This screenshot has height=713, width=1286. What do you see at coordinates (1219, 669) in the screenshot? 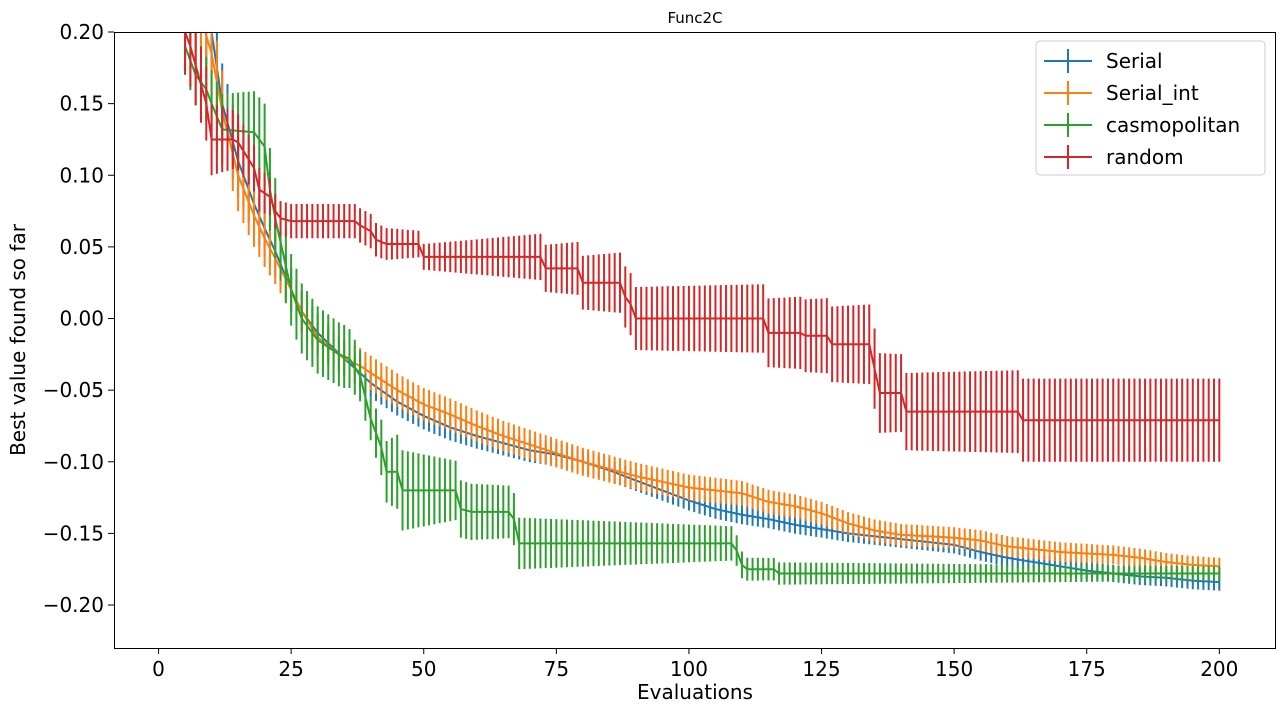
I see `x-tick-label: 200` at bounding box center [1219, 669].